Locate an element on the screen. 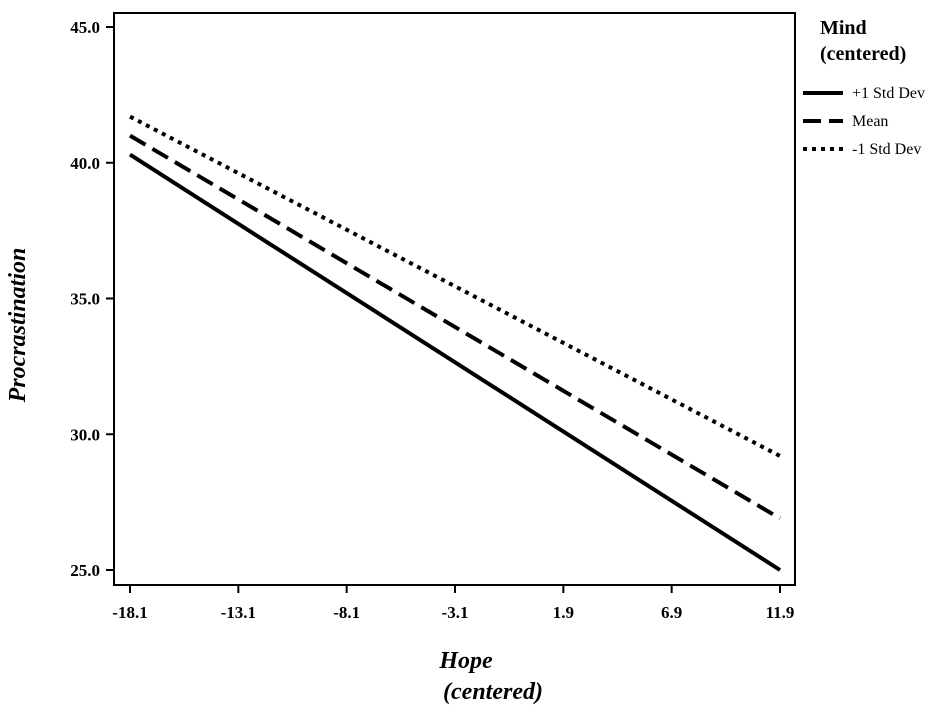 The width and height of the screenshot is (950, 713). legend-items: +1 Std Dev Mean -1 Std Dev is located at coordinates (864, 121).